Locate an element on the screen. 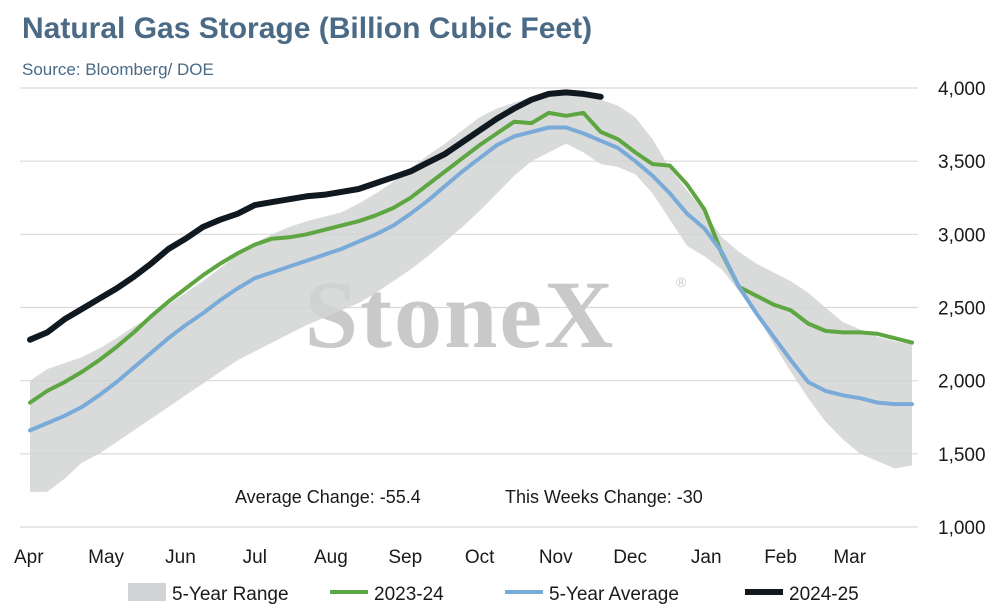  x-axis-ticks: Apr May Jun Jul Aug Sep Oct Nov Dec Jan Feb Mar is located at coordinates (440, 557).